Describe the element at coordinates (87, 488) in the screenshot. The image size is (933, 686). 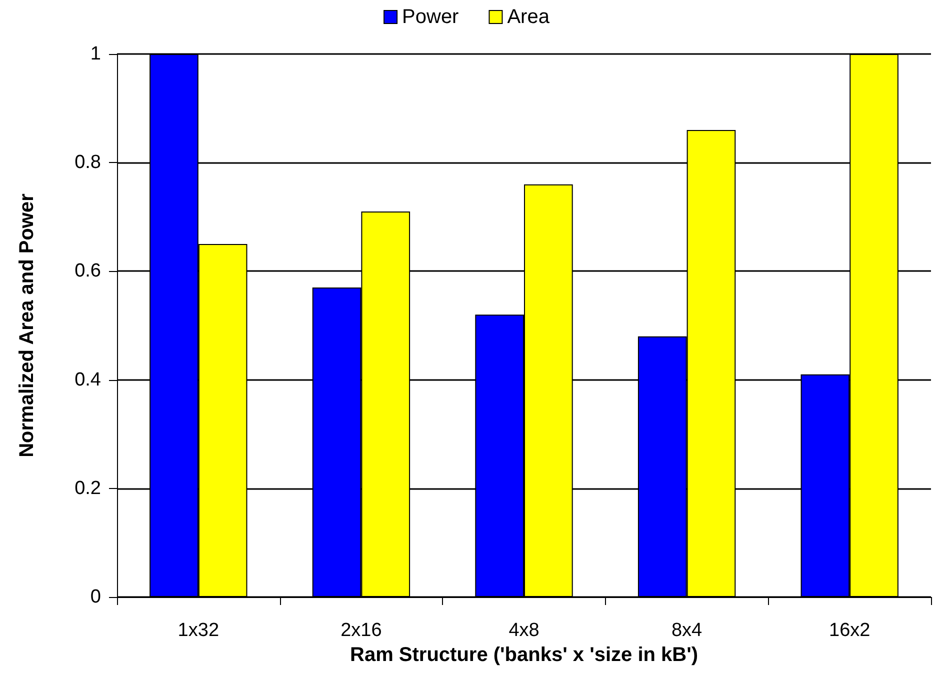
I see `y-tick-label: 0.2` at that location.